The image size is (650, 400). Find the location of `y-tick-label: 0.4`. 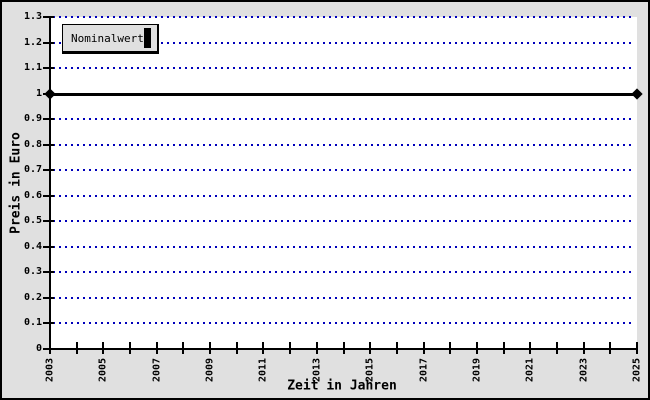

y-tick-label: 0.4 is located at coordinates (32, 246).